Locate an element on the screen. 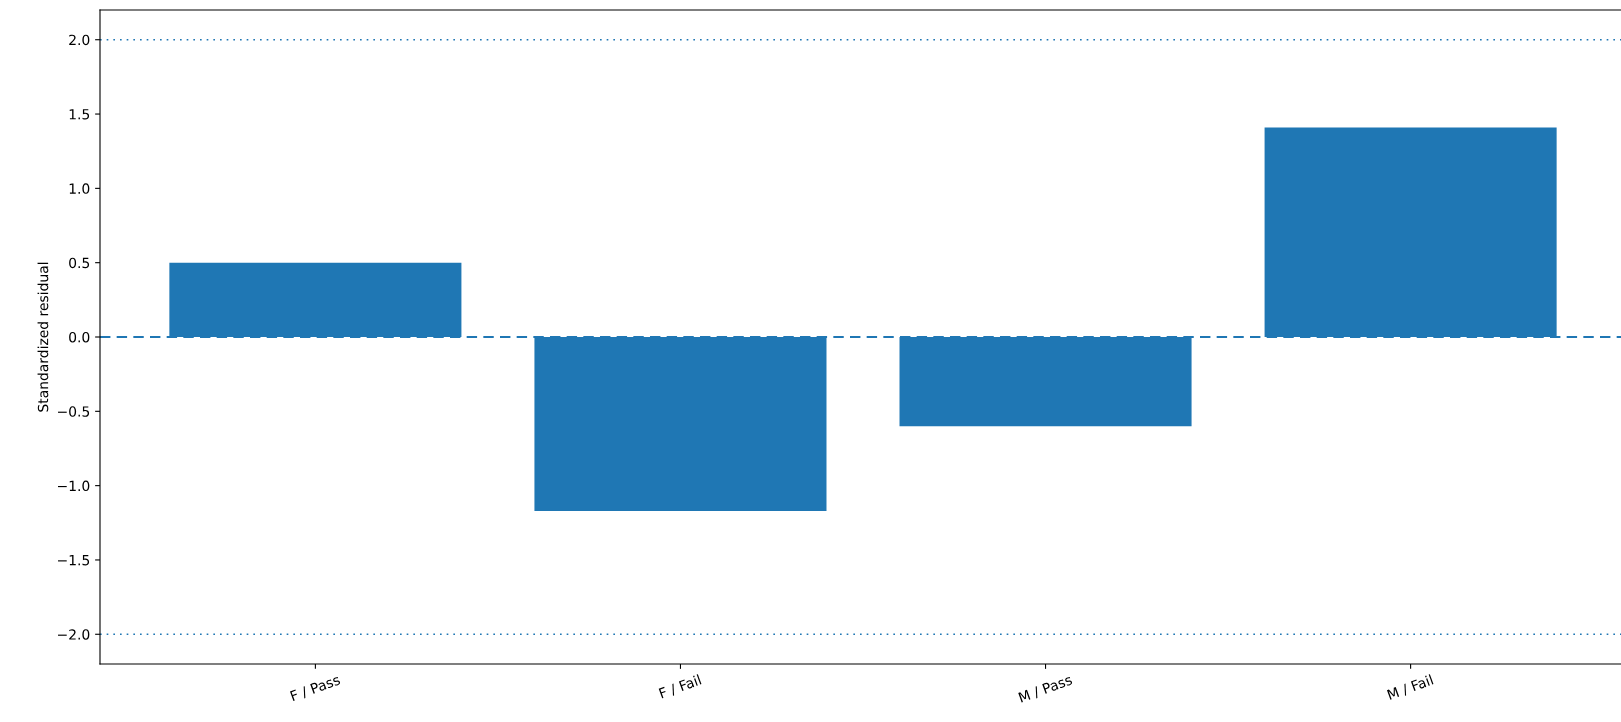  y-tick-label: −1.0 is located at coordinates (74, 486).